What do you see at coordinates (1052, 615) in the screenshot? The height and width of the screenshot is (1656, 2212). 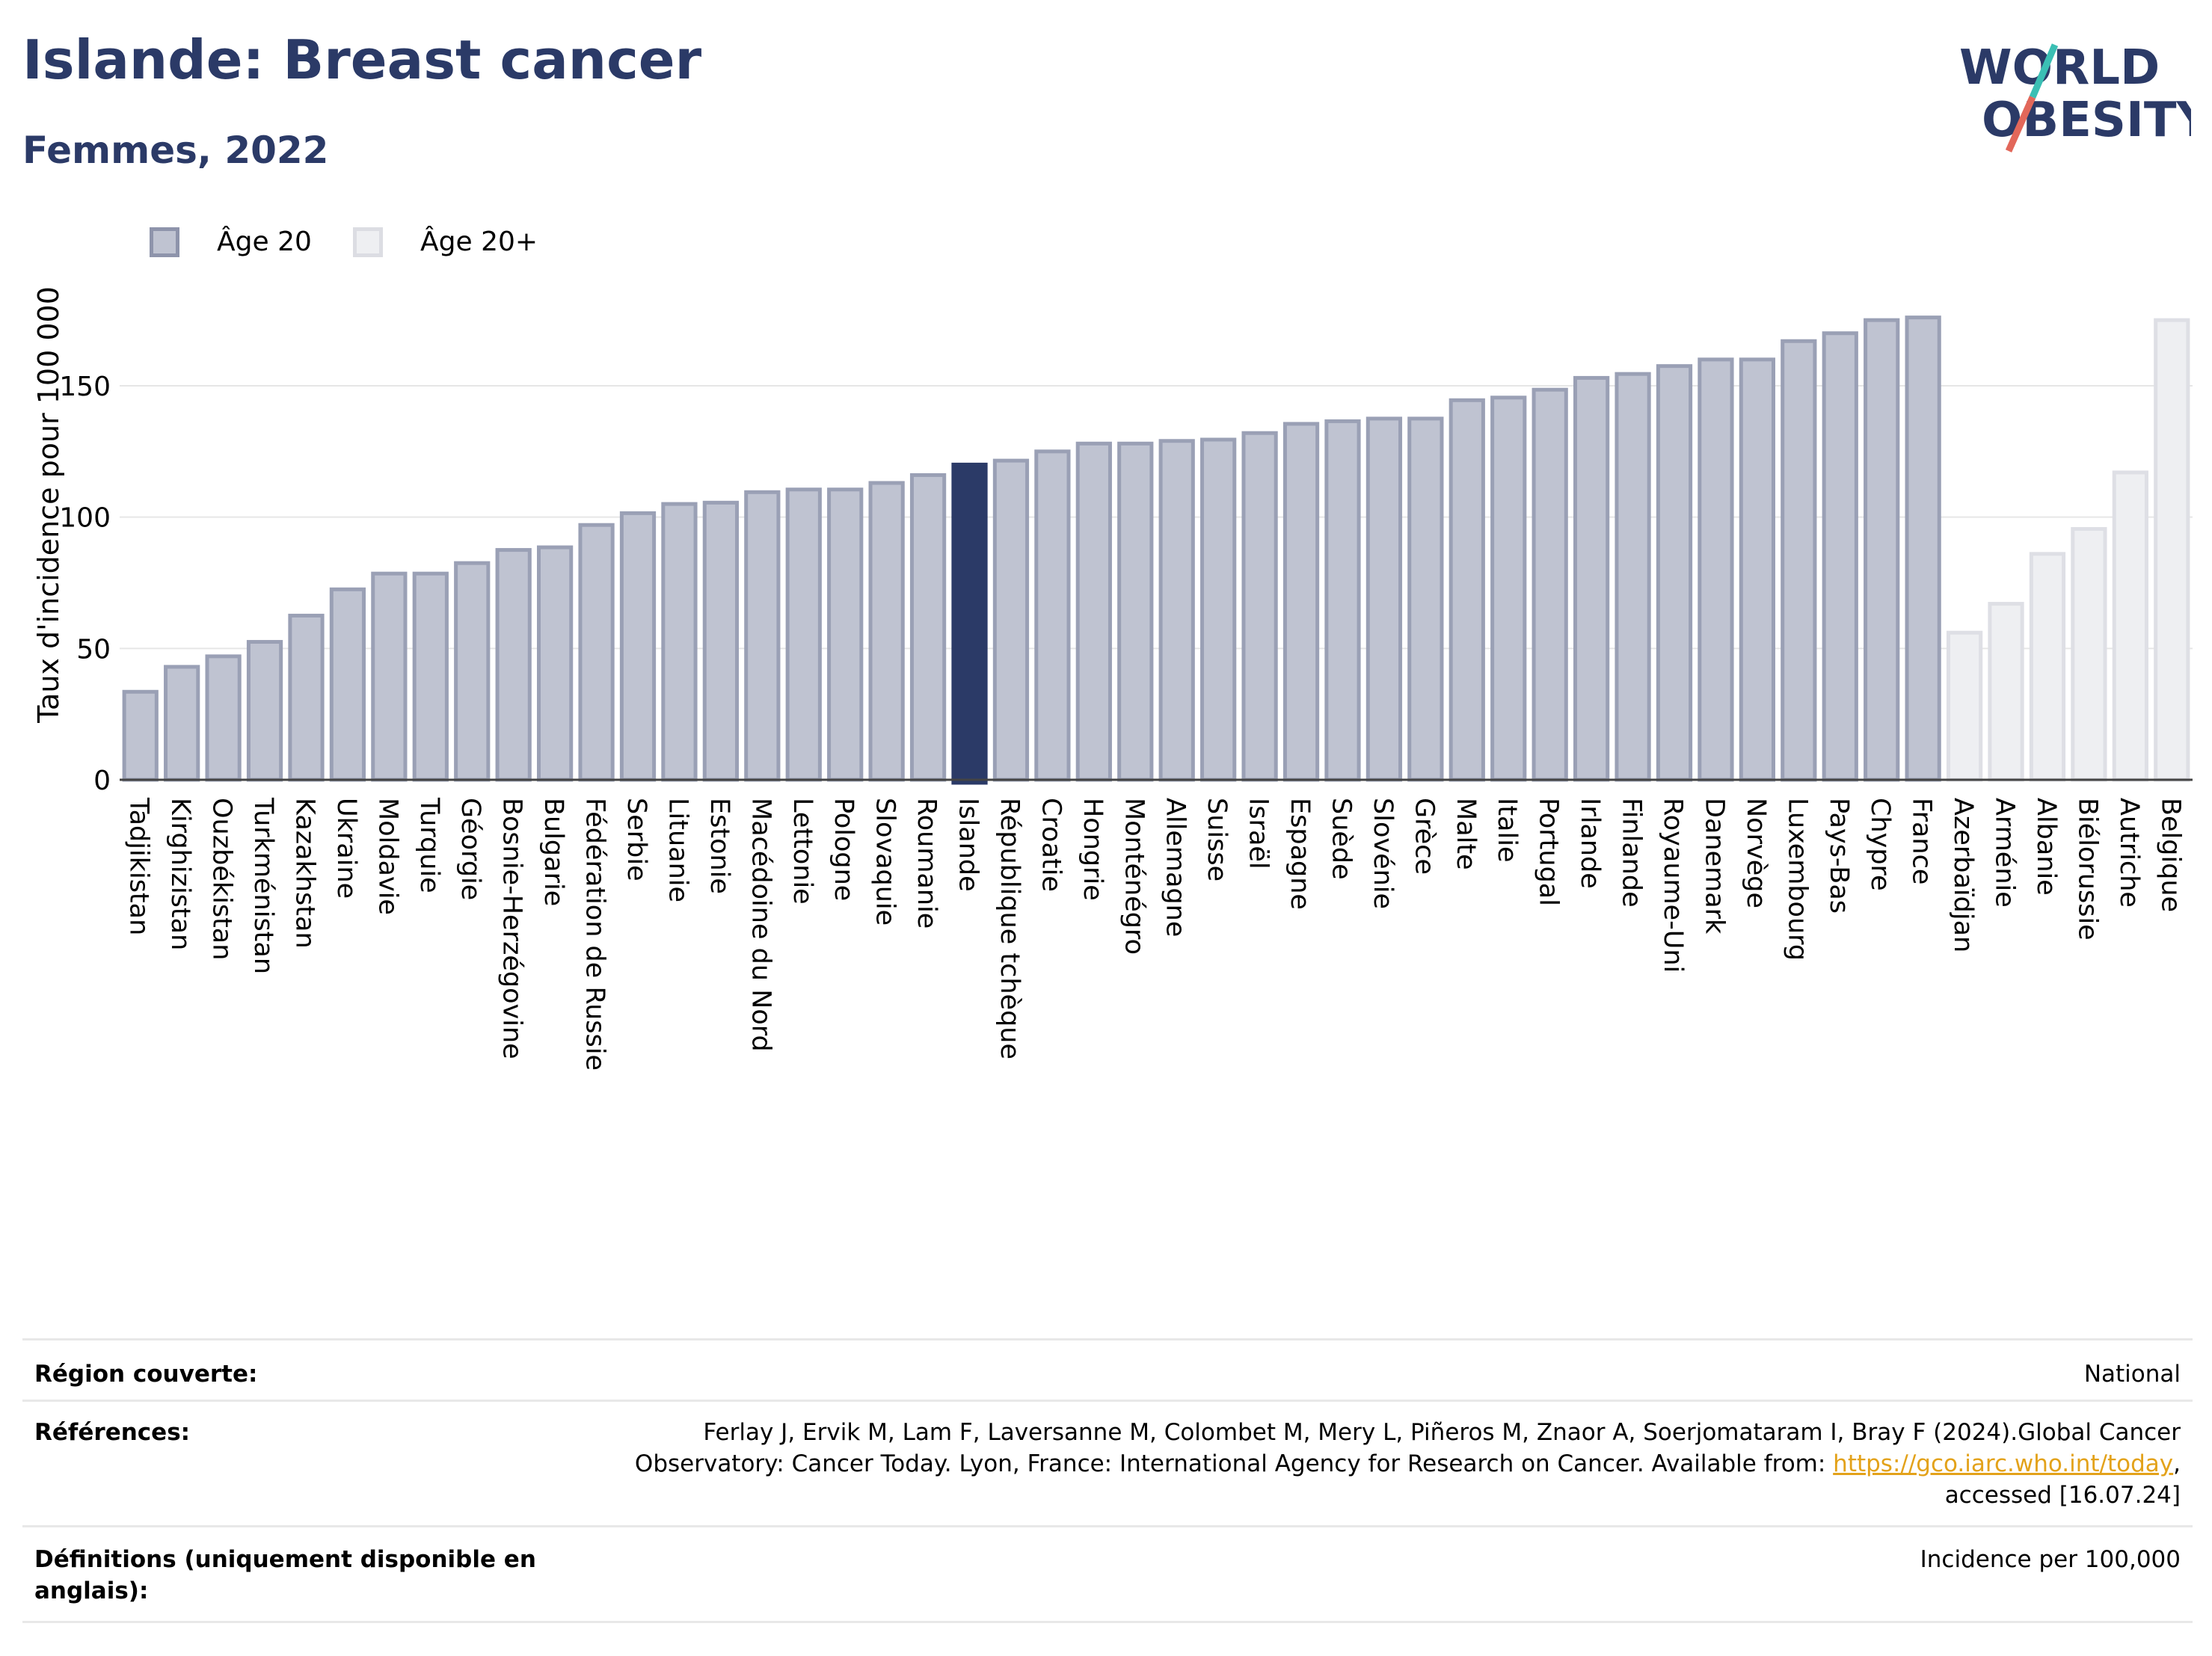 I see `bar-croatie` at bounding box center [1052, 615].